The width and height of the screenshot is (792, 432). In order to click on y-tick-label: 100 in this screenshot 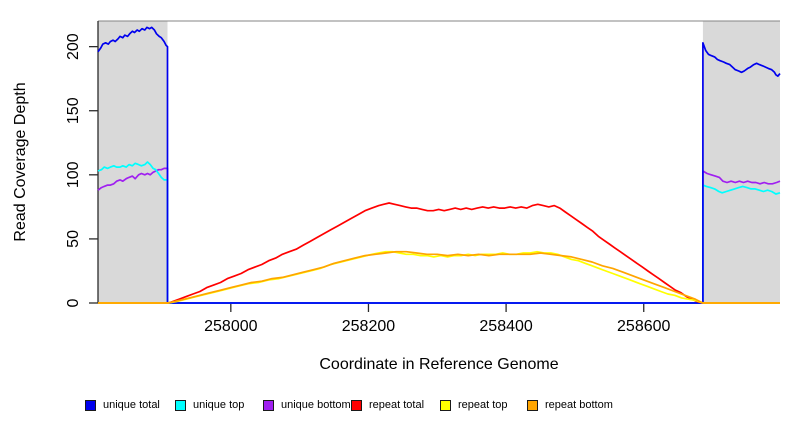, I will do `click(73, 174)`.